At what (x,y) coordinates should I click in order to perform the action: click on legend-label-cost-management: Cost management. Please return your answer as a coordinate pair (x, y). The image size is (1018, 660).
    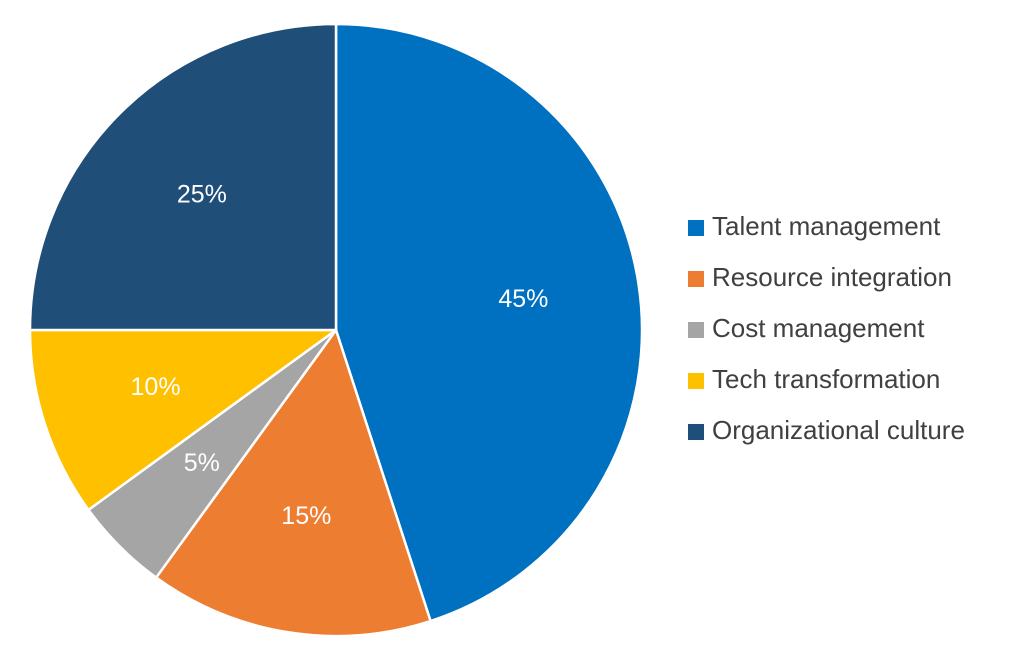
    Looking at the image, I should click on (818, 328).